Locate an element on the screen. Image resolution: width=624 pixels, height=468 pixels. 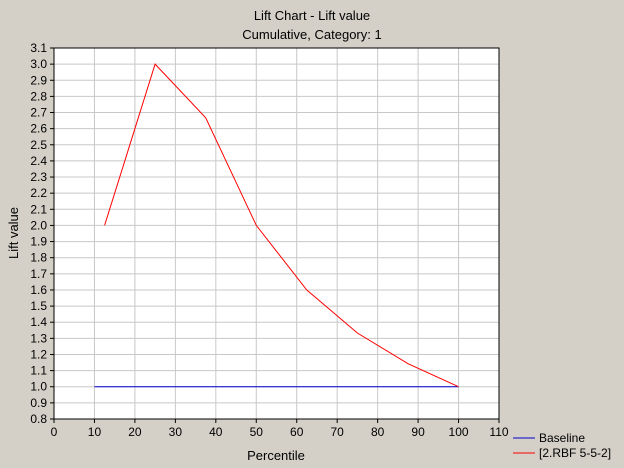
y-tick-label: 1.3 is located at coordinates (38, 338).